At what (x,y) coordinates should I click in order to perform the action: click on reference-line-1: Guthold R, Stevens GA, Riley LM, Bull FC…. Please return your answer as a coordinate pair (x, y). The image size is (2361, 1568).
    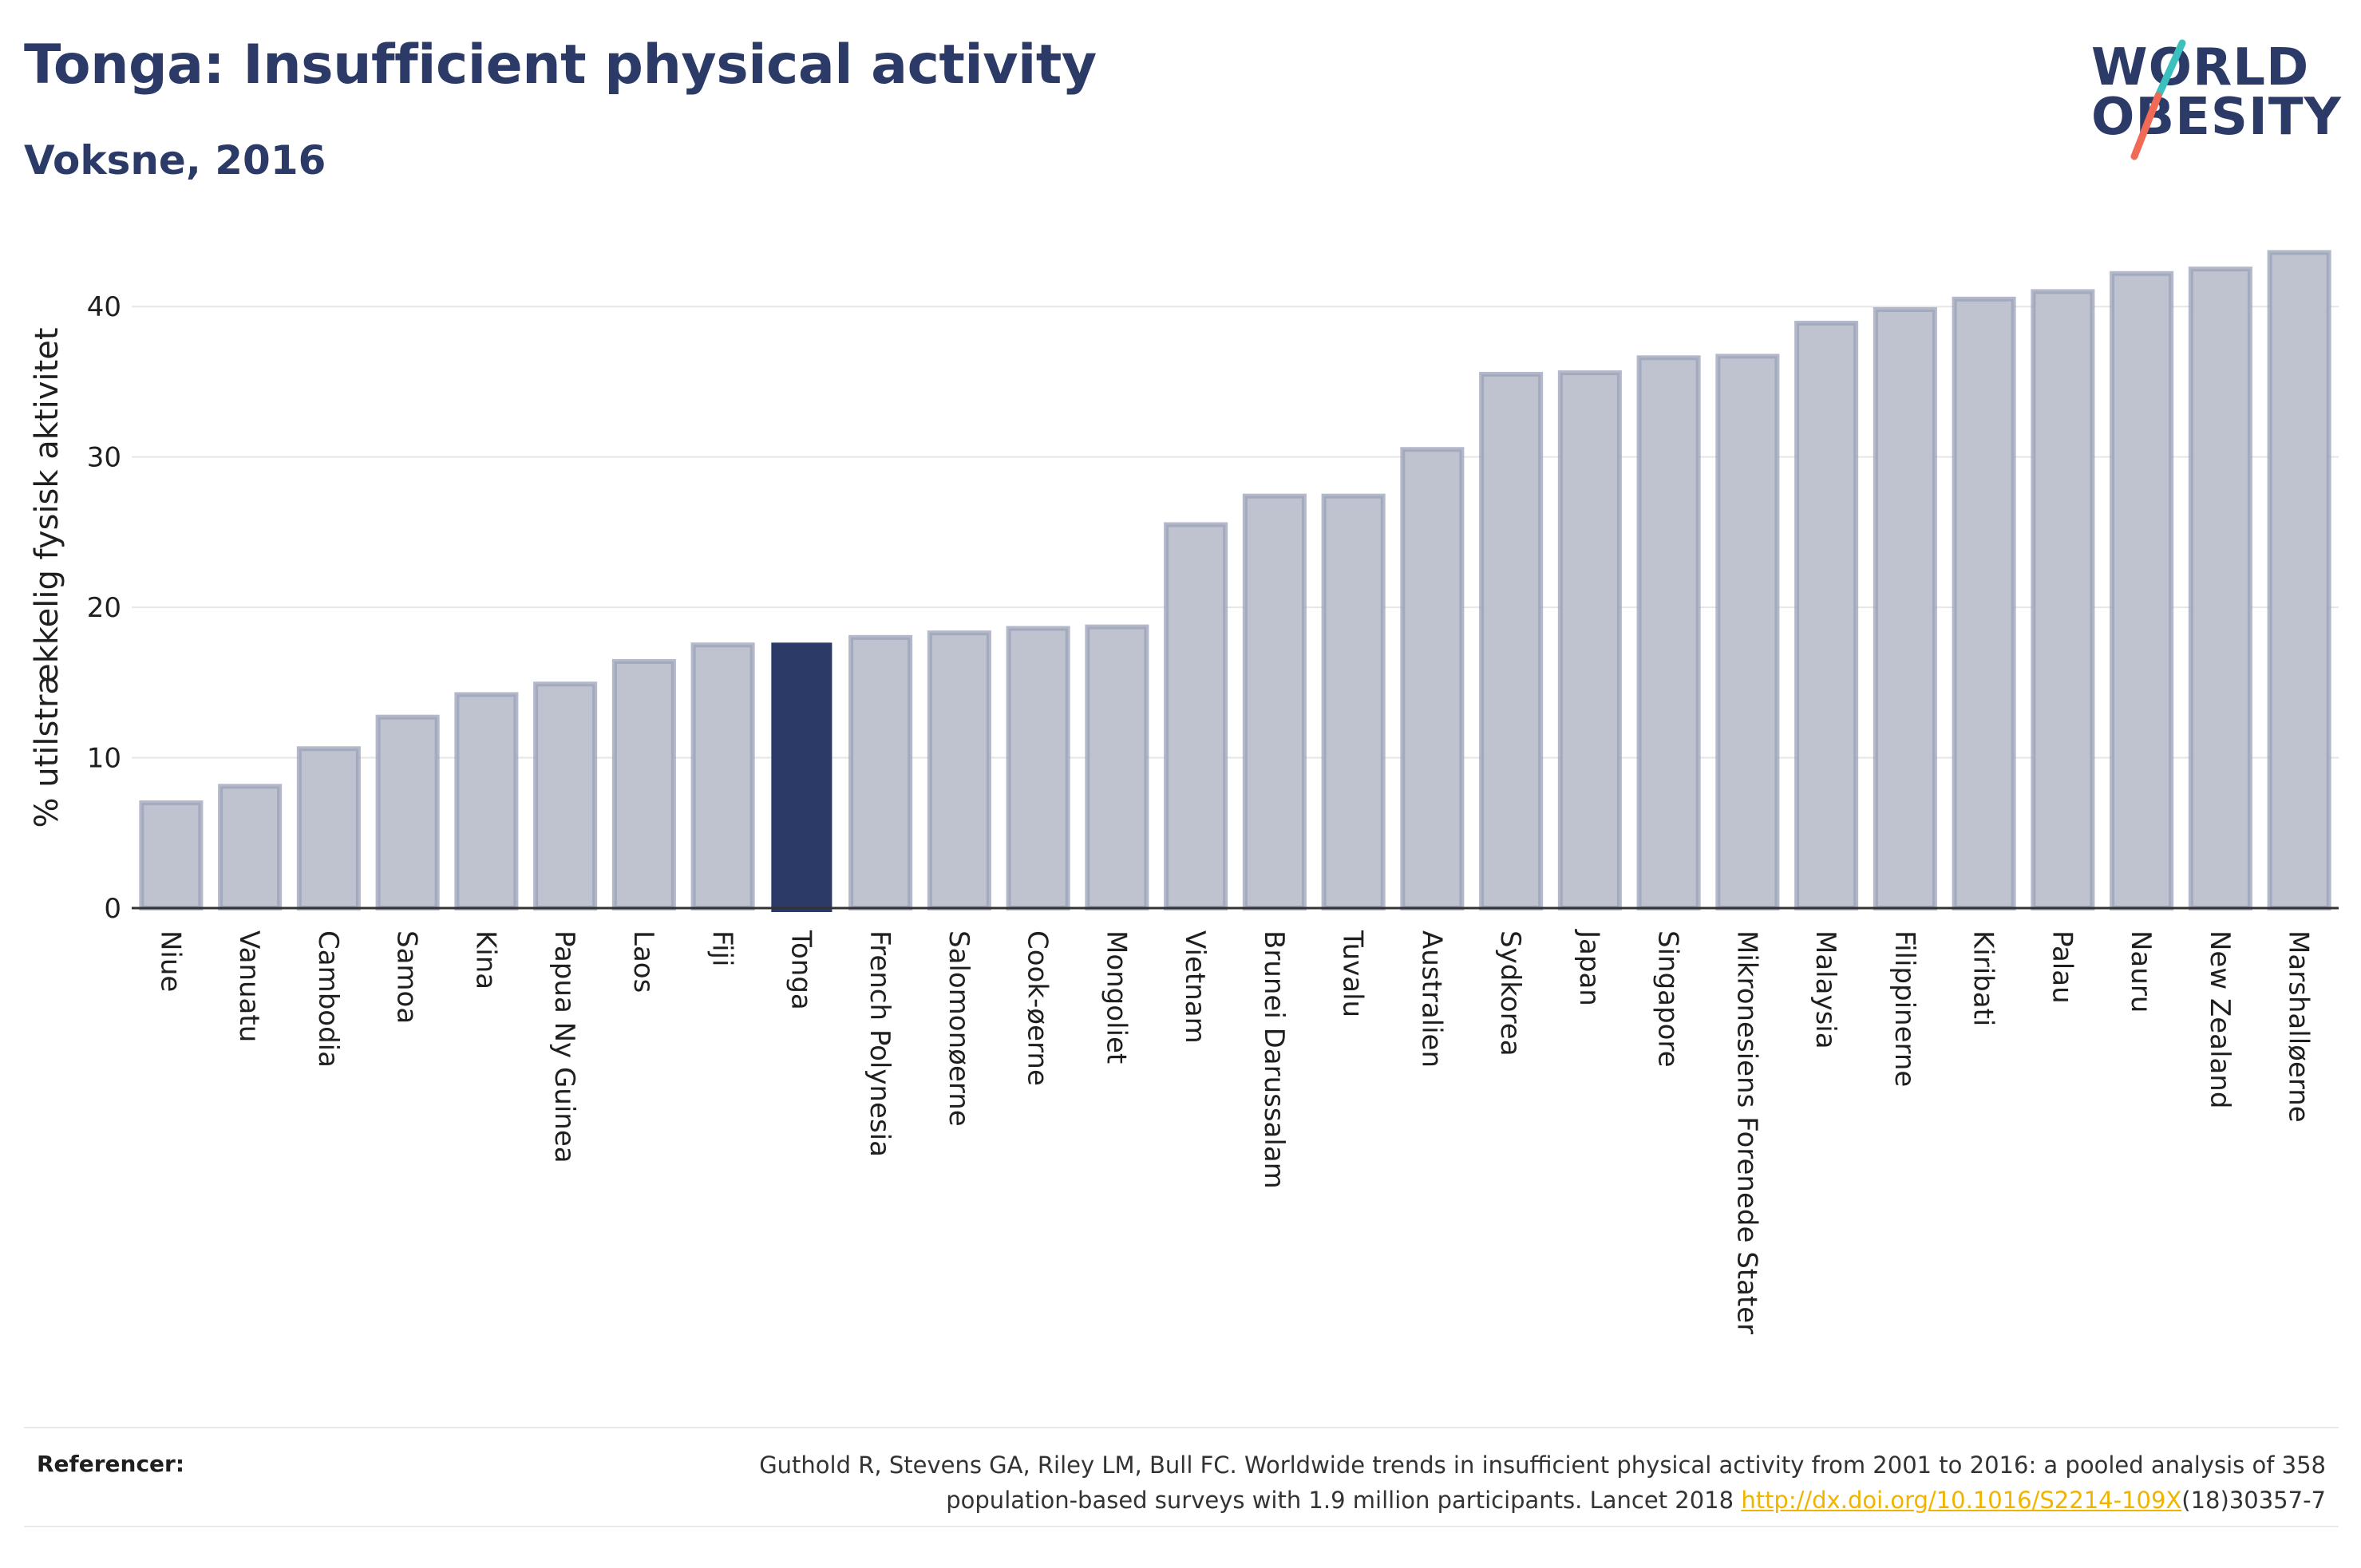
    Looking at the image, I should click on (1542, 1465).